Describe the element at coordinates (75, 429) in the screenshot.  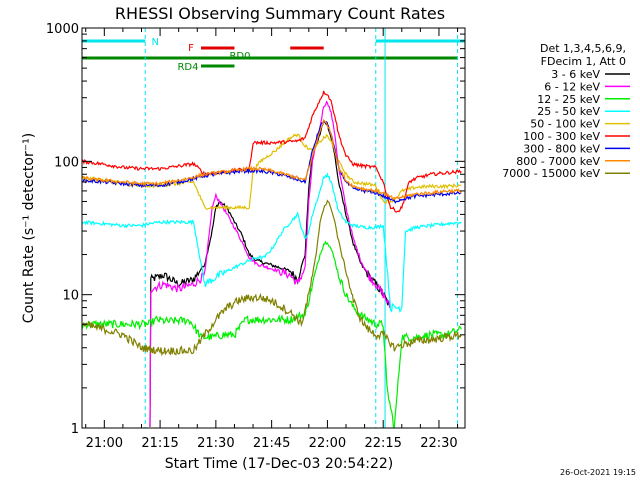
I see `y-tick-label: 1` at that location.